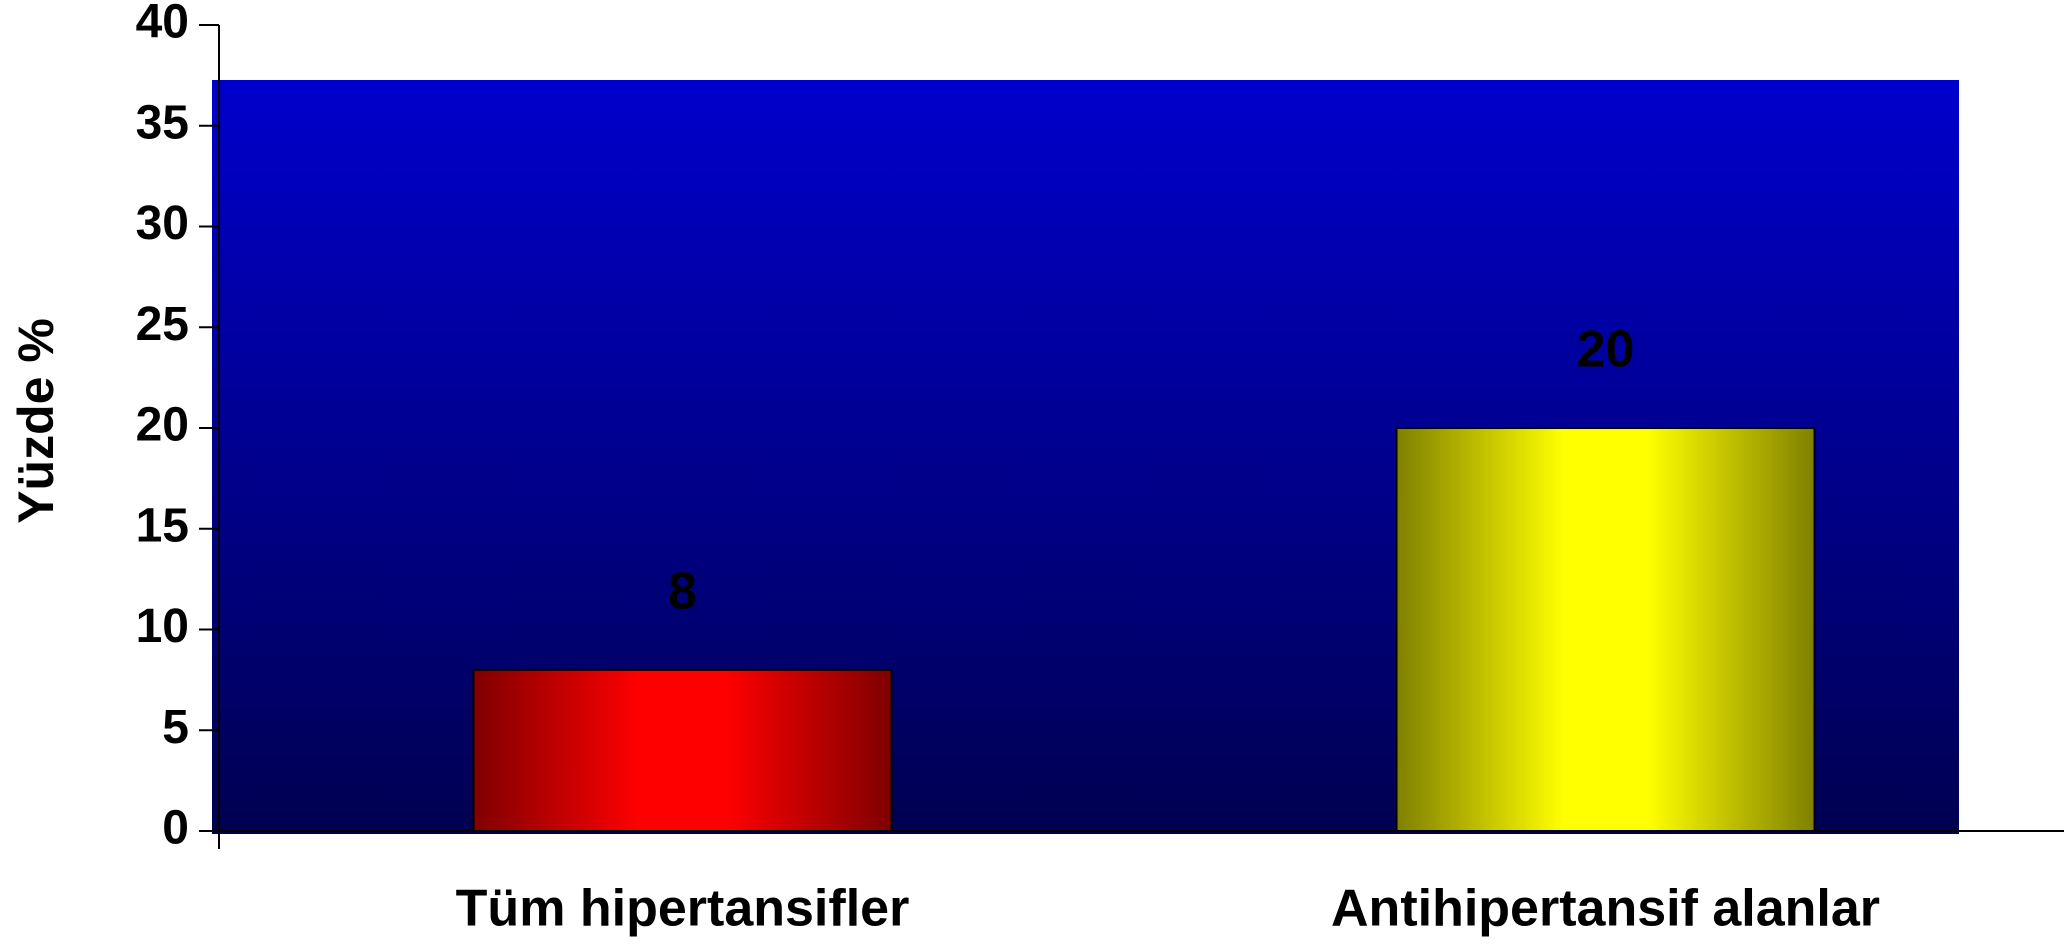 This screenshot has height=947, width=2068. What do you see at coordinates (683, 909) in the screenshot?
I see `x-tick-label: Tüm hipertansifler` at bounding box center [683, 909].